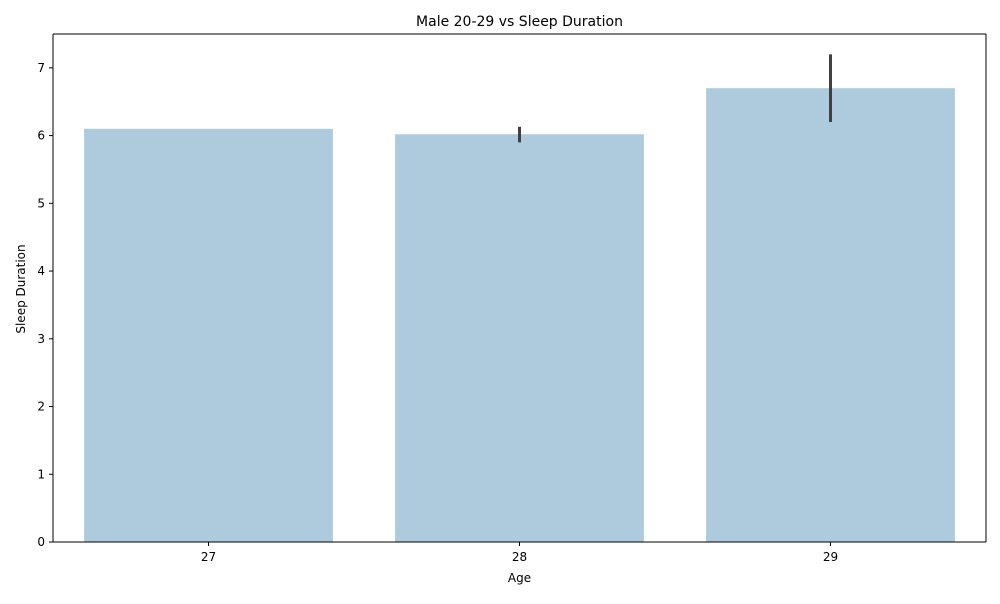 The image size is (1000, 604). What do you see at coordinates (41, 339) in the screenshot?
I see `y-tick-label-3: 3` at bounding box center [41, 339].